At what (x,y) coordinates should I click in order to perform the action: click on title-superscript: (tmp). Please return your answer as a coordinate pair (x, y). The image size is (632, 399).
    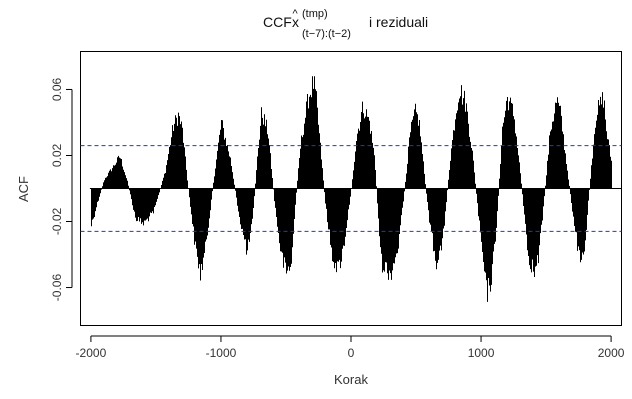
    Looking at the image, I should click on (315, 14).